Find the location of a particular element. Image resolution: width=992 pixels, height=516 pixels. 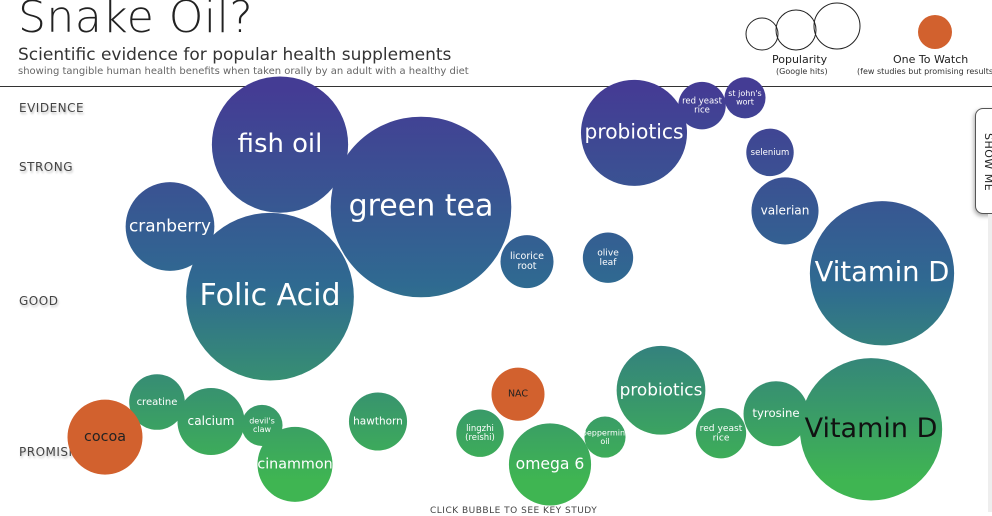

bubble-cinammon: cinammon is located at coordinates (295, 464).